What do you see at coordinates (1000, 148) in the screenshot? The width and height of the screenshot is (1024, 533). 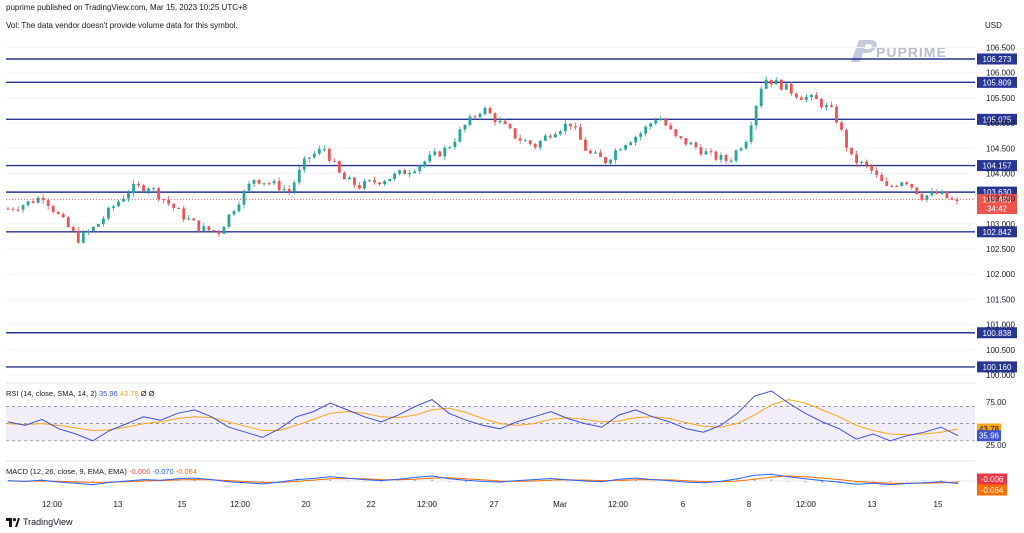 I see `price-tick-label: 104.500` at bounding box center [1000, 148].